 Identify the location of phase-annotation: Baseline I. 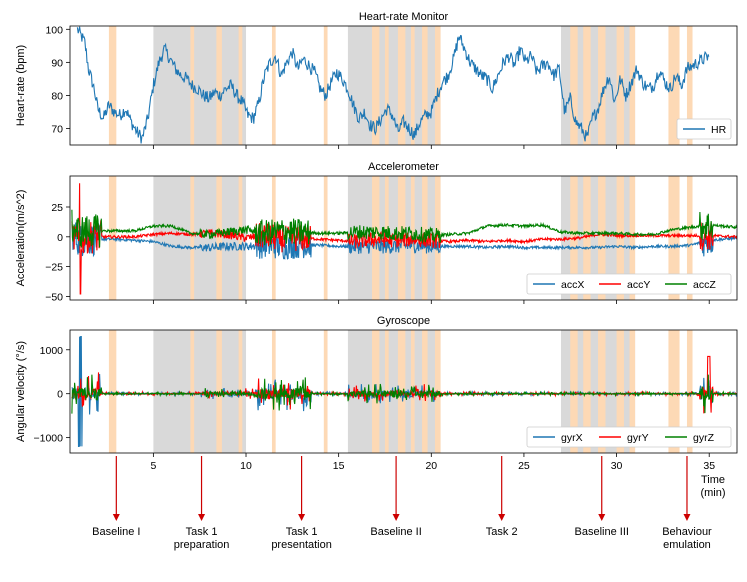
(116, 497).